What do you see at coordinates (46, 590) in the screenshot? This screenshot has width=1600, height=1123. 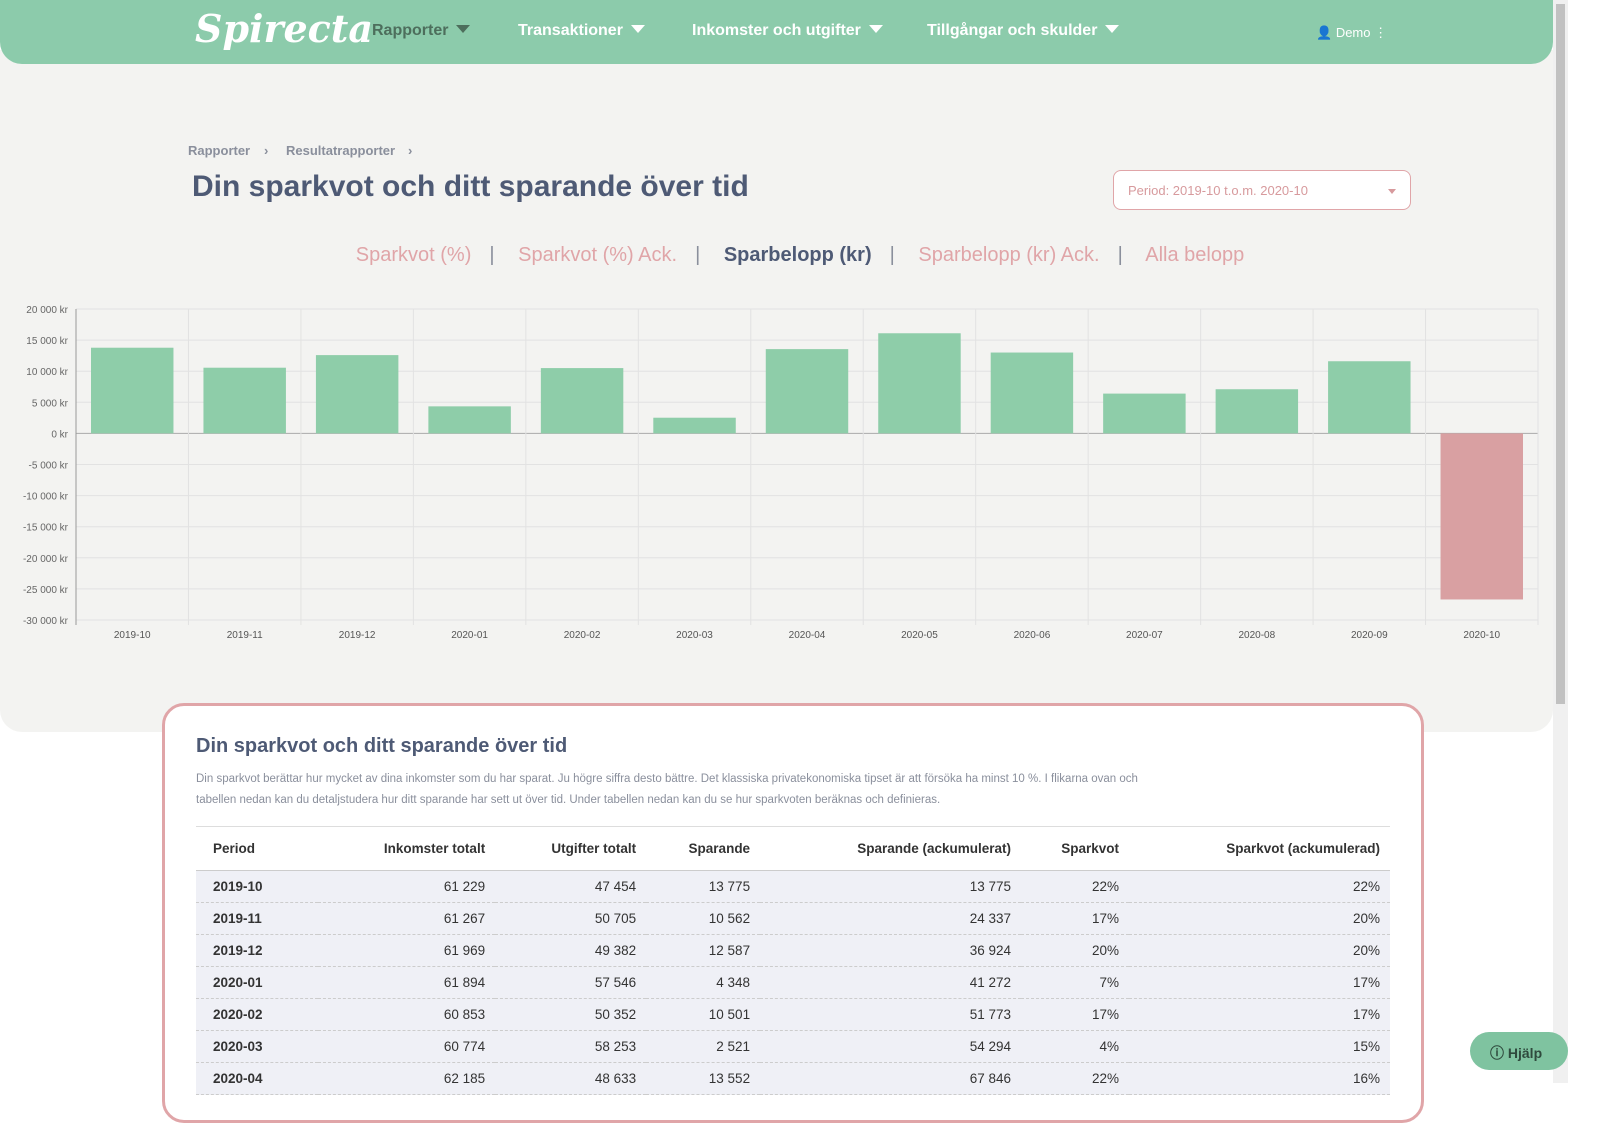 I see `y-tick-label: -25 000 kr` at bounding box center [46, 590].